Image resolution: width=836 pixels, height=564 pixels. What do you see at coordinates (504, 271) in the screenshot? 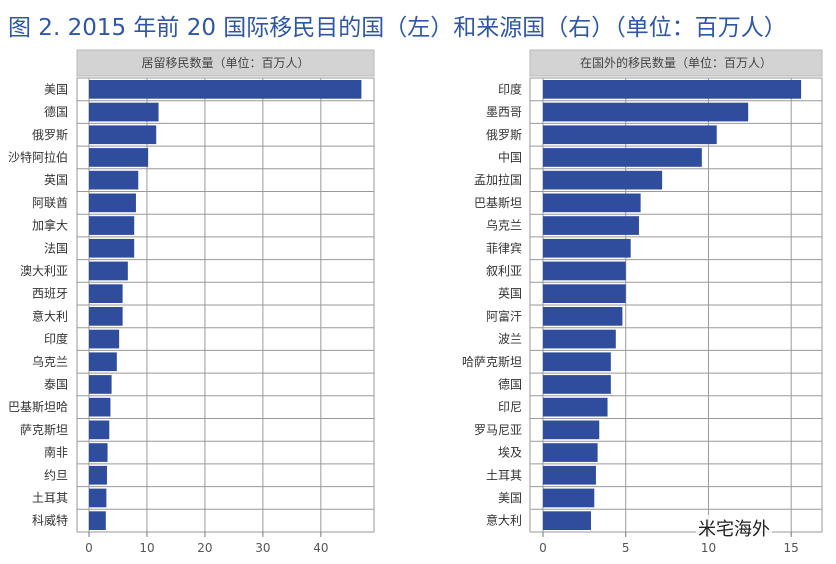
I see `category-label: 叙利亚` at bounding box center [504, 271].